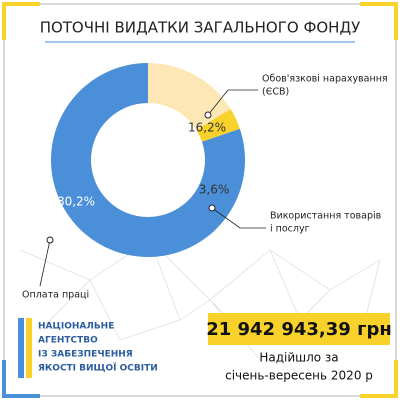 The width and height of the screenshot is (400, 400). I want to click on caption: Надійшло за, so click(298, 358).